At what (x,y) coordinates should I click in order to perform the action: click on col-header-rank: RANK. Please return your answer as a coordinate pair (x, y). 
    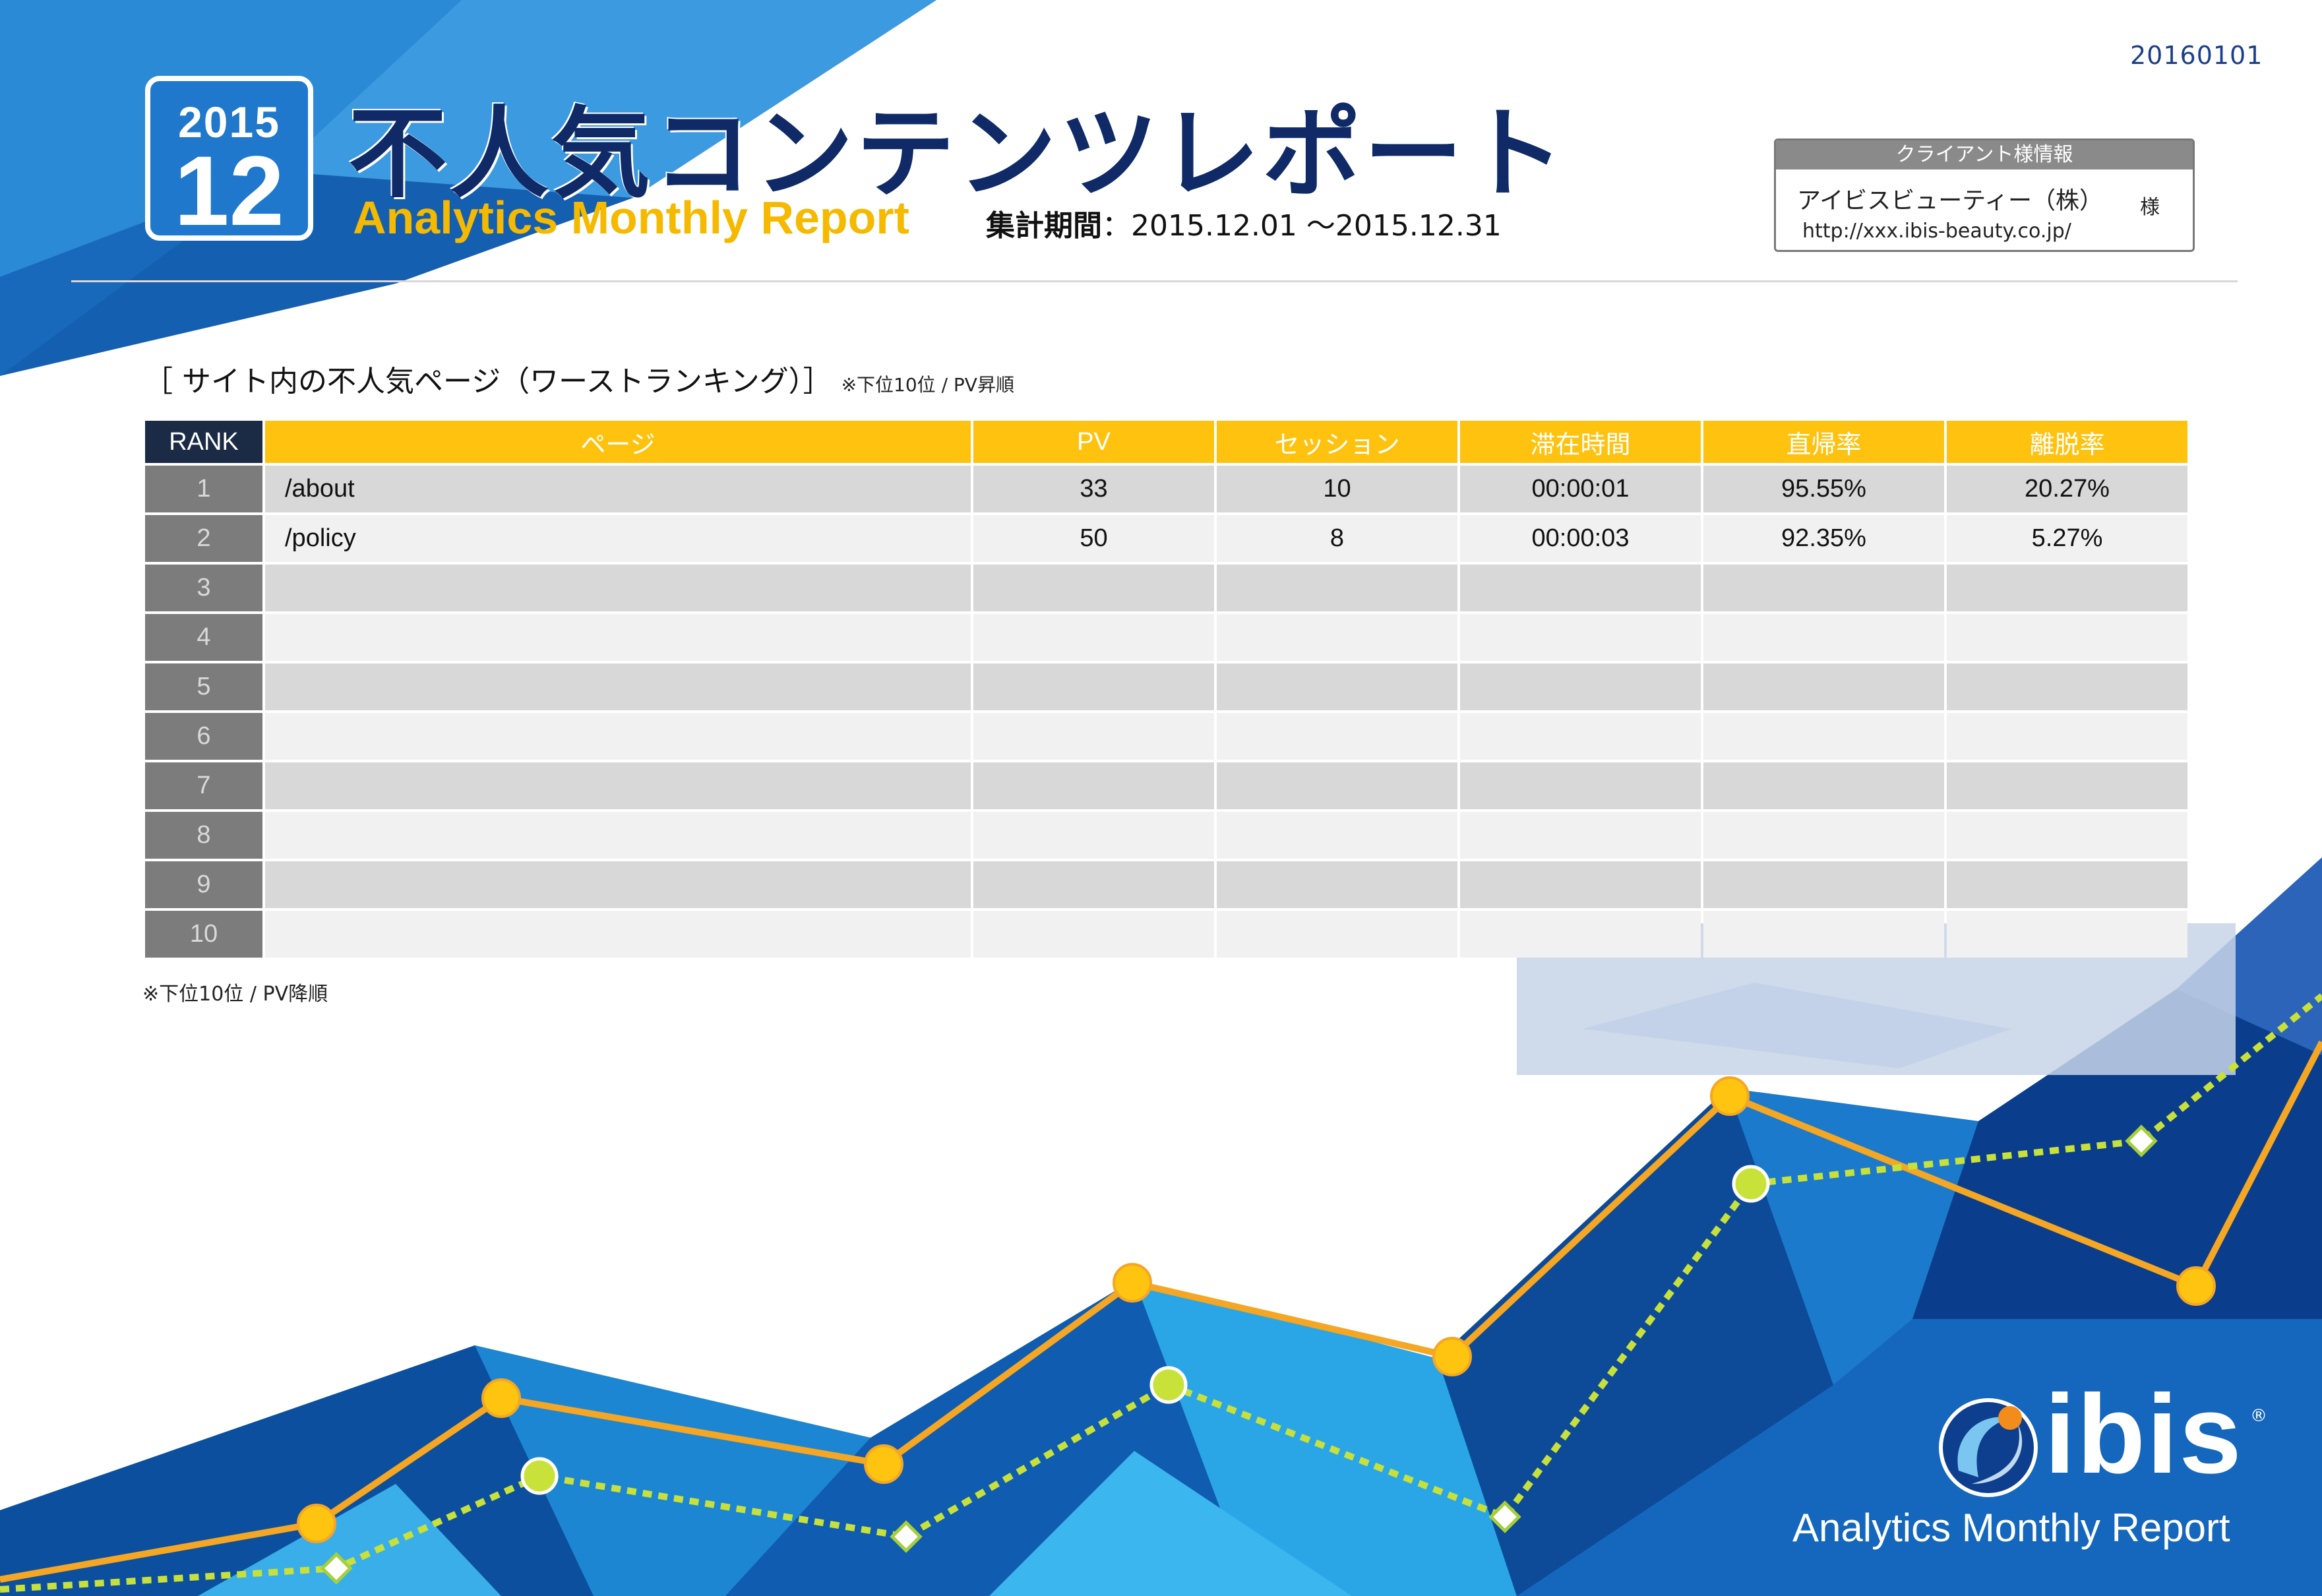
    Looking at the image, I should click on (203, 442).